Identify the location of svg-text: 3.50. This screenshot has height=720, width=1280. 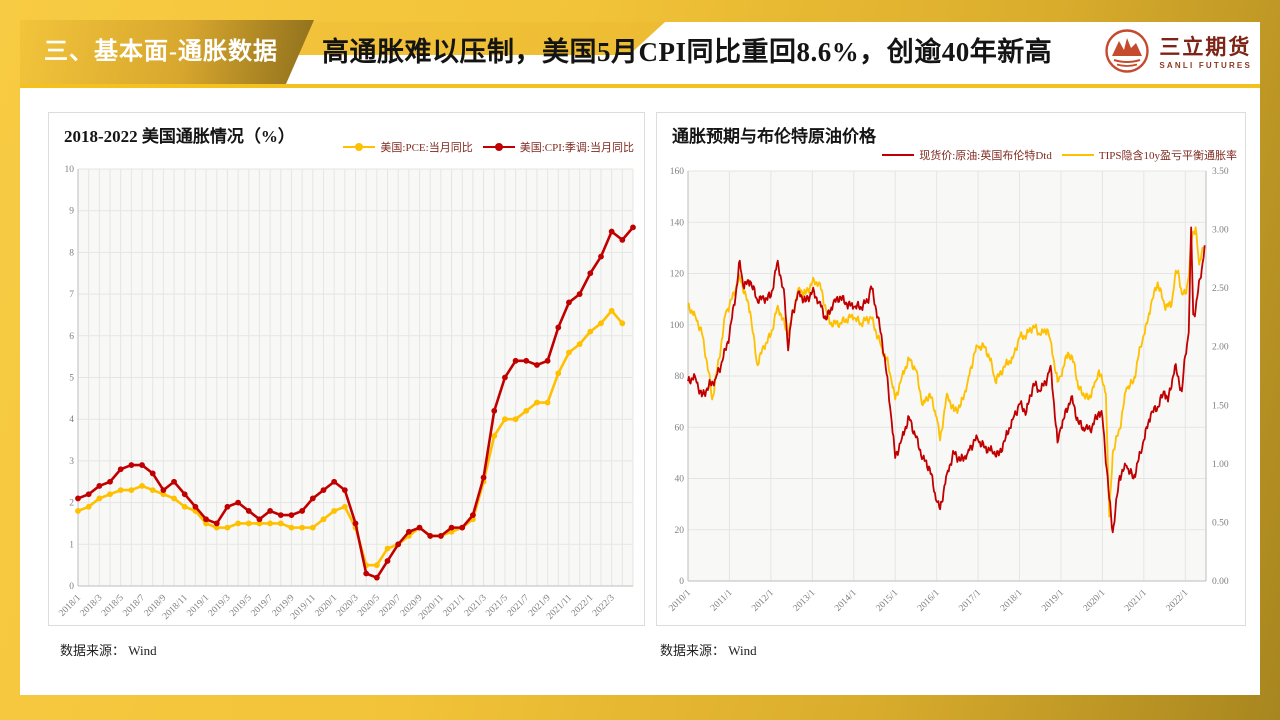
(1220, 172).